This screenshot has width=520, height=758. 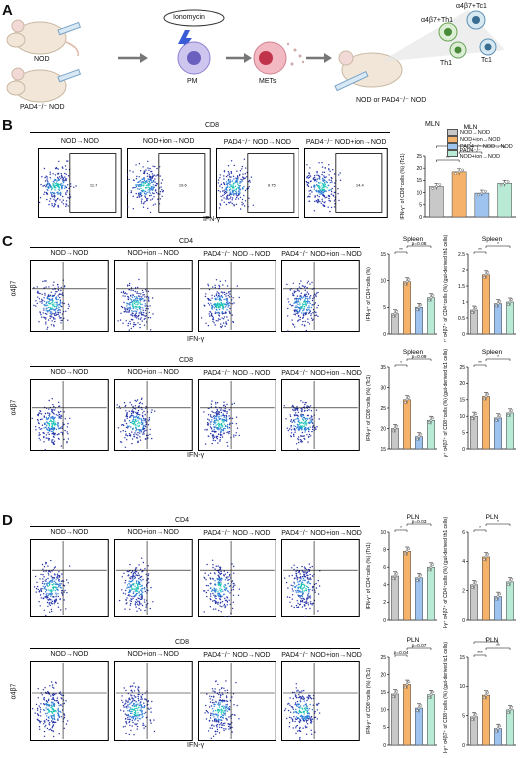 I want to click on panel-d-cd8-label: CD8, so click(x=182, y=642).